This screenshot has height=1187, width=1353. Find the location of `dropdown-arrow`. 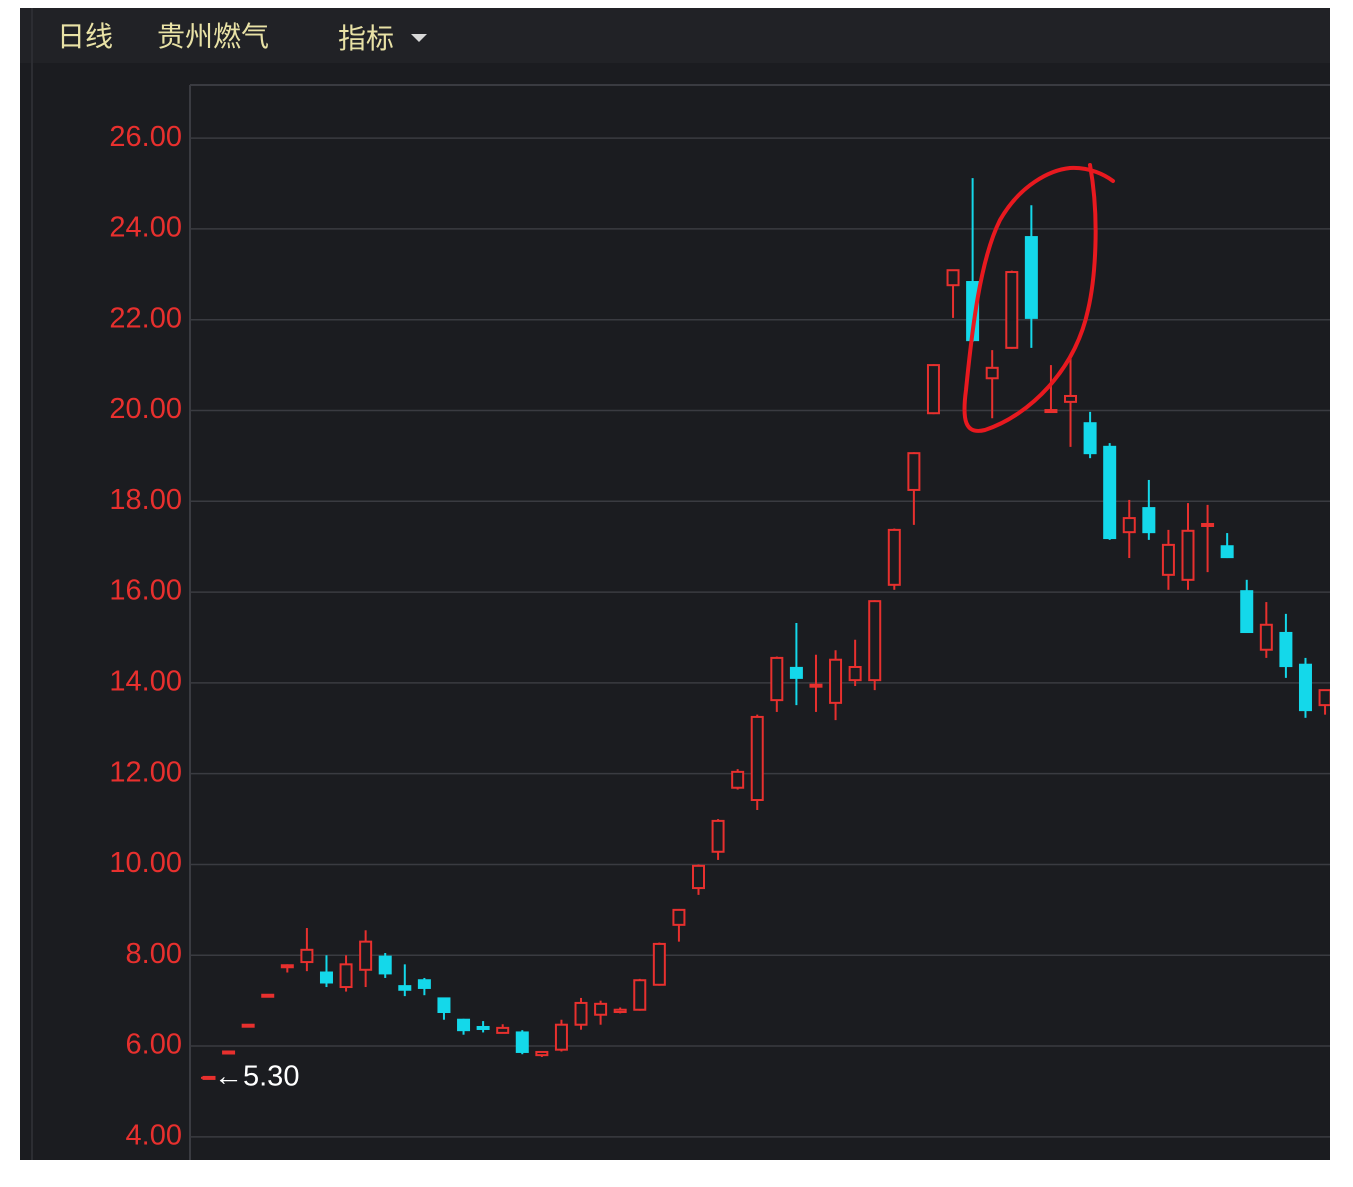

dropdown-arrow is located at coordinates (419, 38).